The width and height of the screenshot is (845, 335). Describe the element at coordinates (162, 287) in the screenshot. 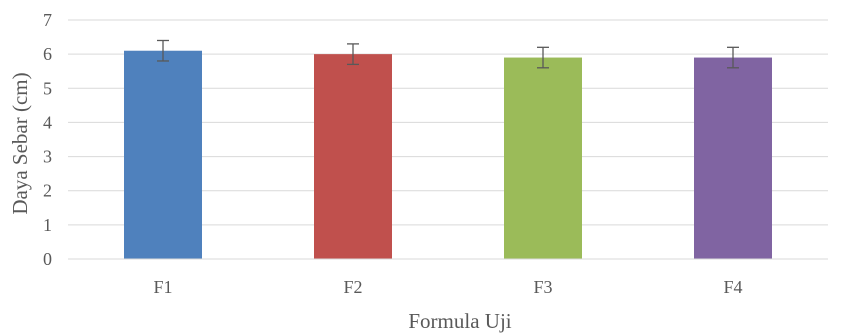

I see `x-tick-label: F1` at that location.